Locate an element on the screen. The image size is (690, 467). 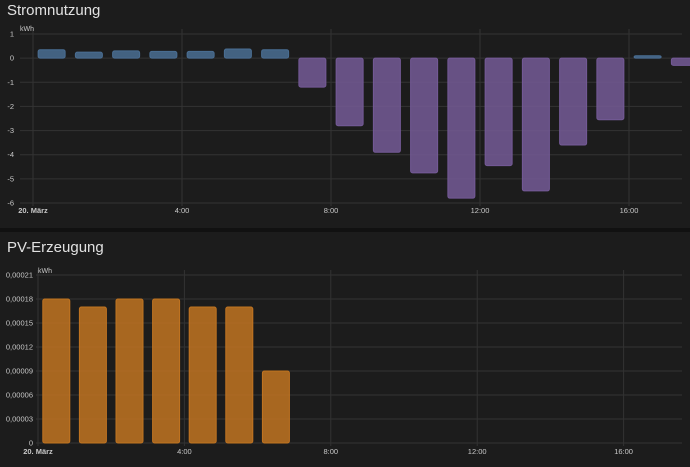
y-tick-label: 0,00009 is located at coordinates (19, 371).